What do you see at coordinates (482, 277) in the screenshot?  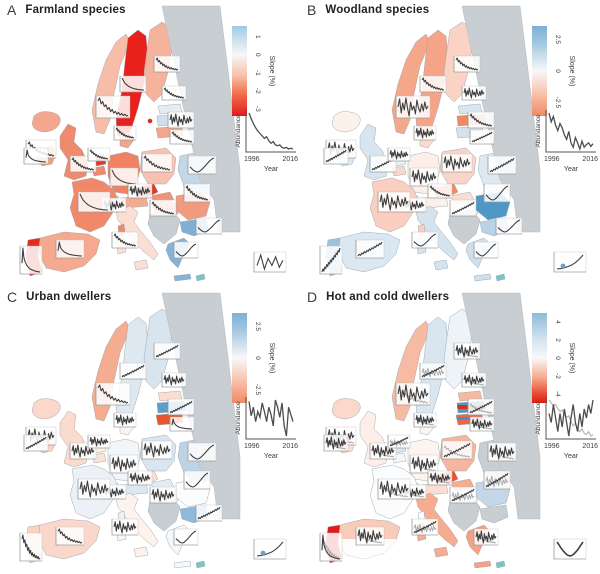 I see `country-crete` at bounding box center [482, 277].